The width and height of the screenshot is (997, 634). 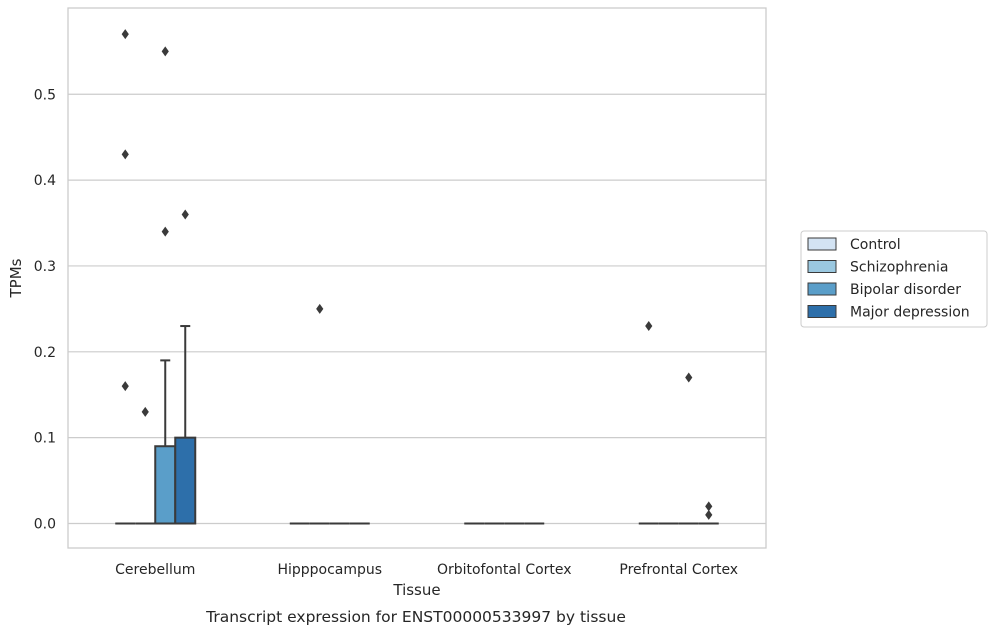 I want to click on y-axis-label: TPMs, so click(x=16, y=278).